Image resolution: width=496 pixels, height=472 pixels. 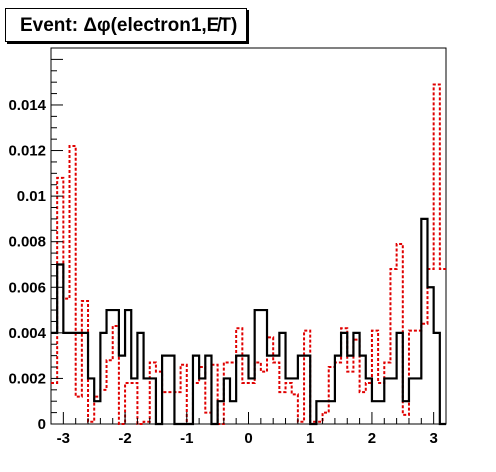 I want to click on y-tick-label: 0.002, so click(x=27, y=378).